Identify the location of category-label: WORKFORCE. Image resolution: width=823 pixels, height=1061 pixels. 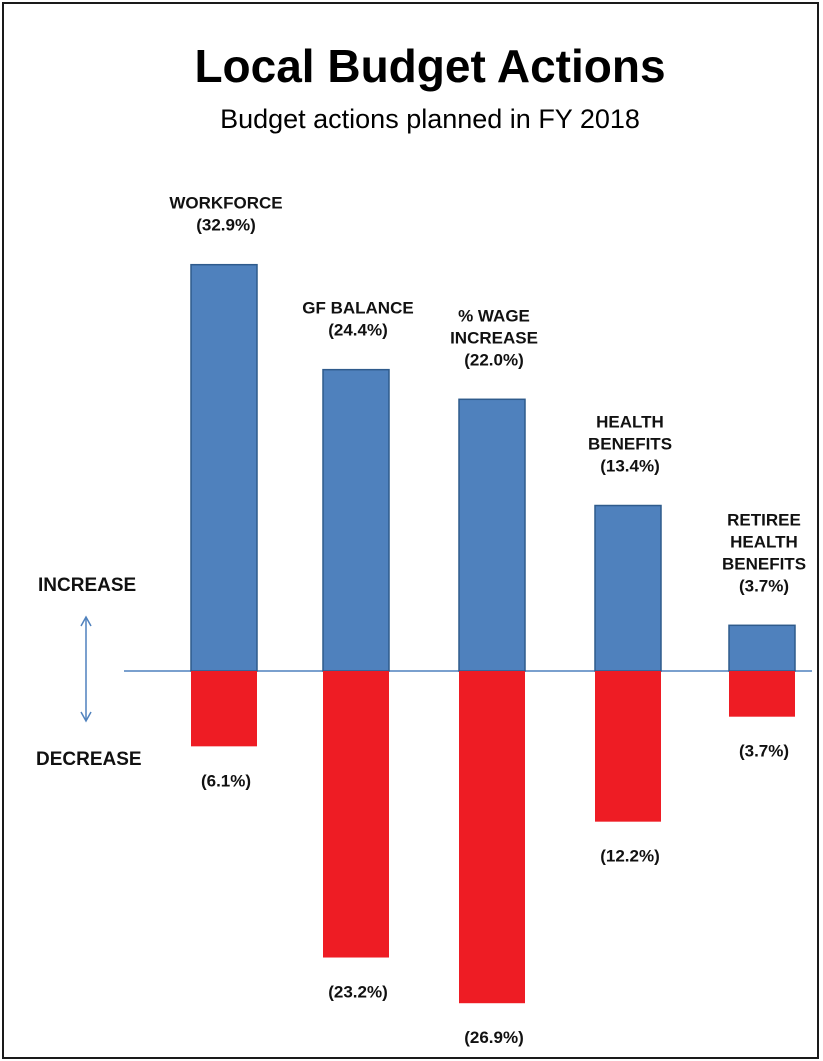
(225, 203).